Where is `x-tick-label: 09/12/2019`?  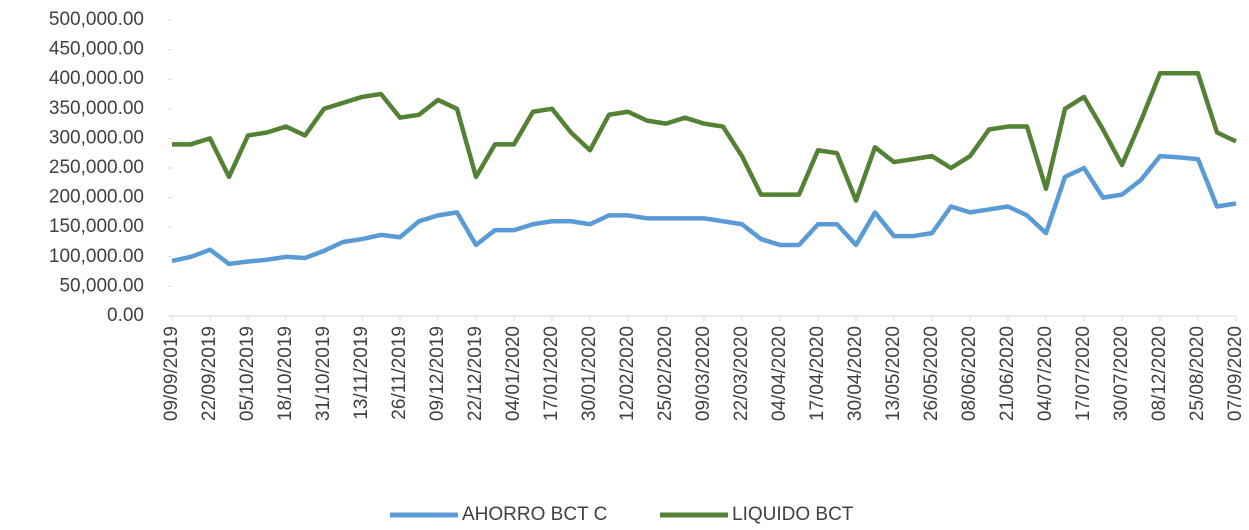 x-tick-label: 09/12/2019 is located at coordinates (437, 373).